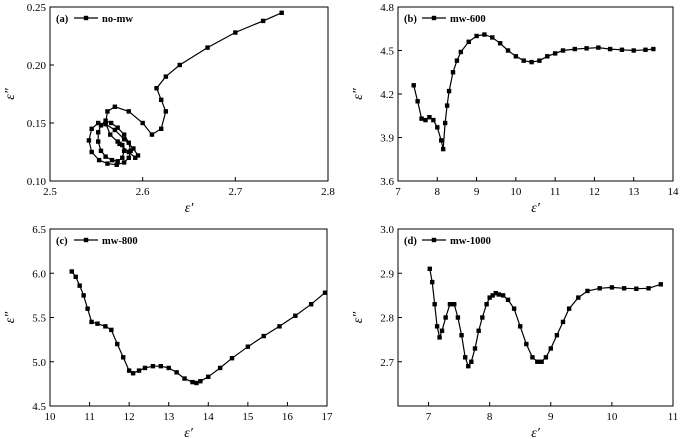 The image size is (681, 439). What do you see at coordinates (120, 241) in the screenshot?
I see `legend-label: mw-800` at bounding box center [120, 241].